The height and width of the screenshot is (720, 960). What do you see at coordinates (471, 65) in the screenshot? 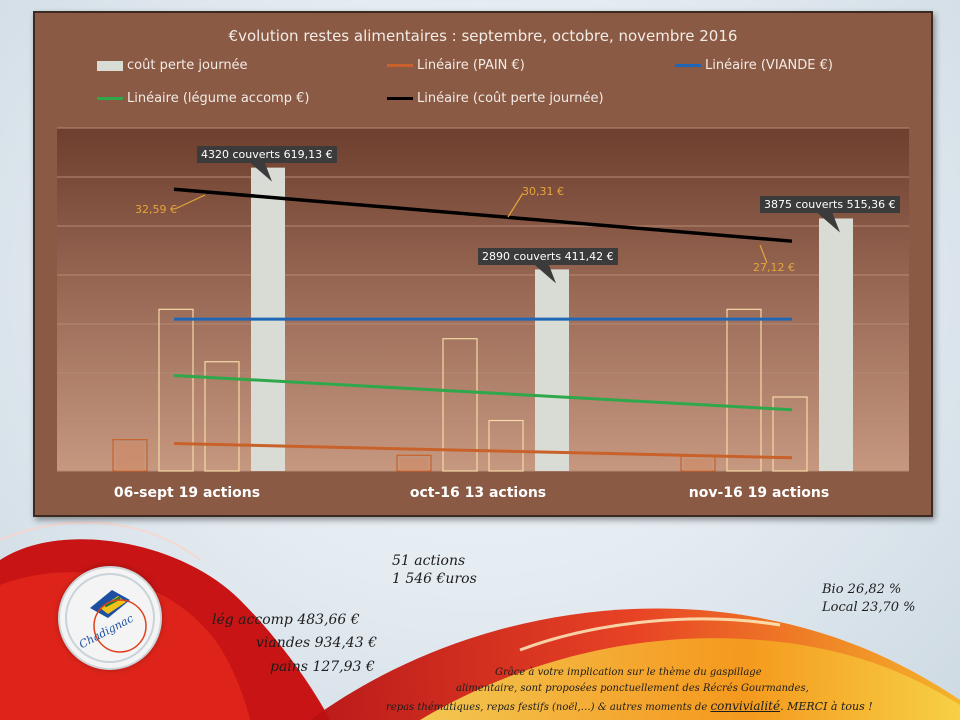
I see `legend-label: Linéaire (PAIN €)` at bounding box center [471, 65].